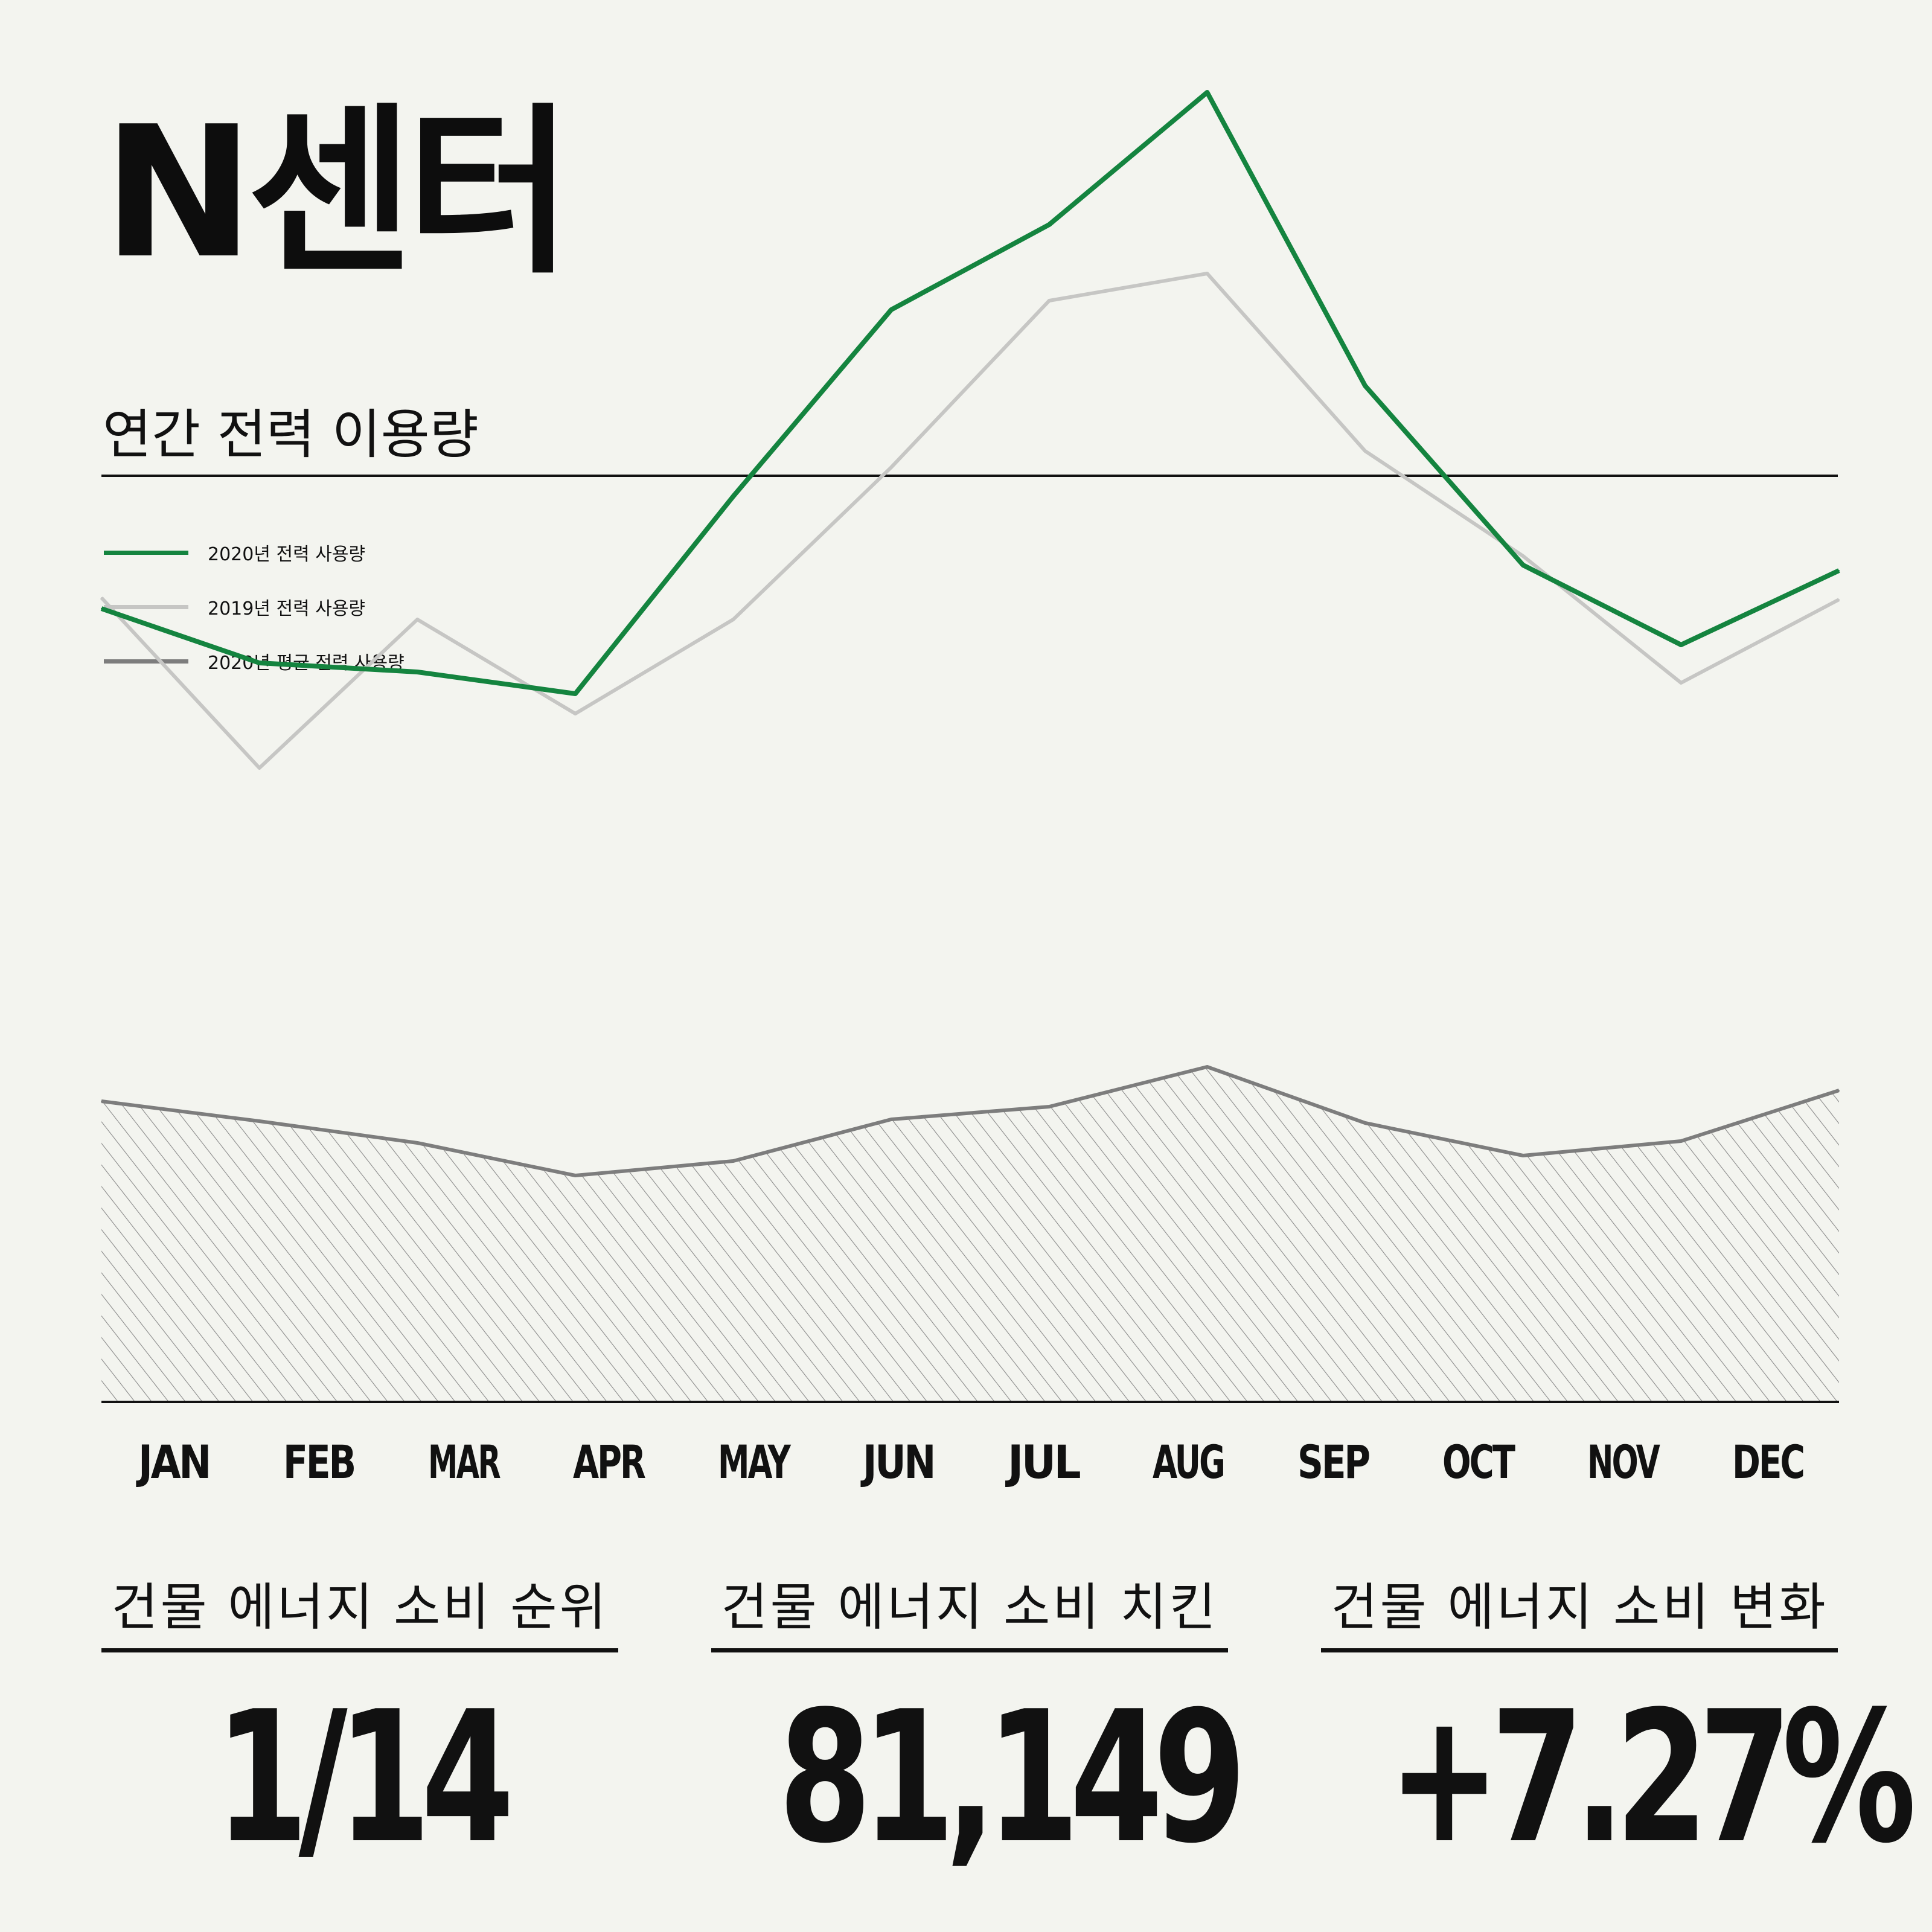 This screenshot has width=1932, height=1932. I want to click on legend-label-2019: 2019년 전력 사용량, so click(287, 608).